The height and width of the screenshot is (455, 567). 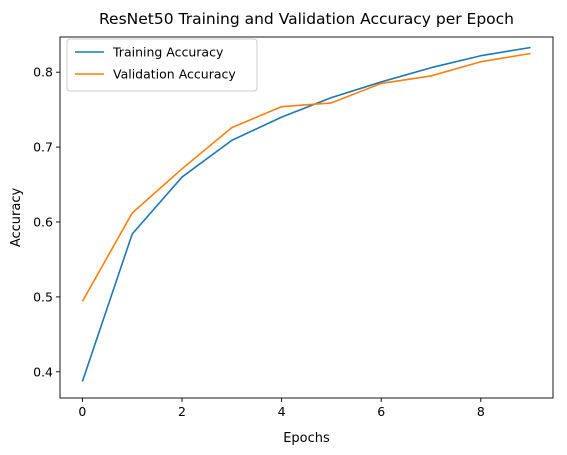 What do you see at coordinates (43, 147) in the screenshot?
I see `y-tick-label: 0.7` at bounding box center [43, 147].